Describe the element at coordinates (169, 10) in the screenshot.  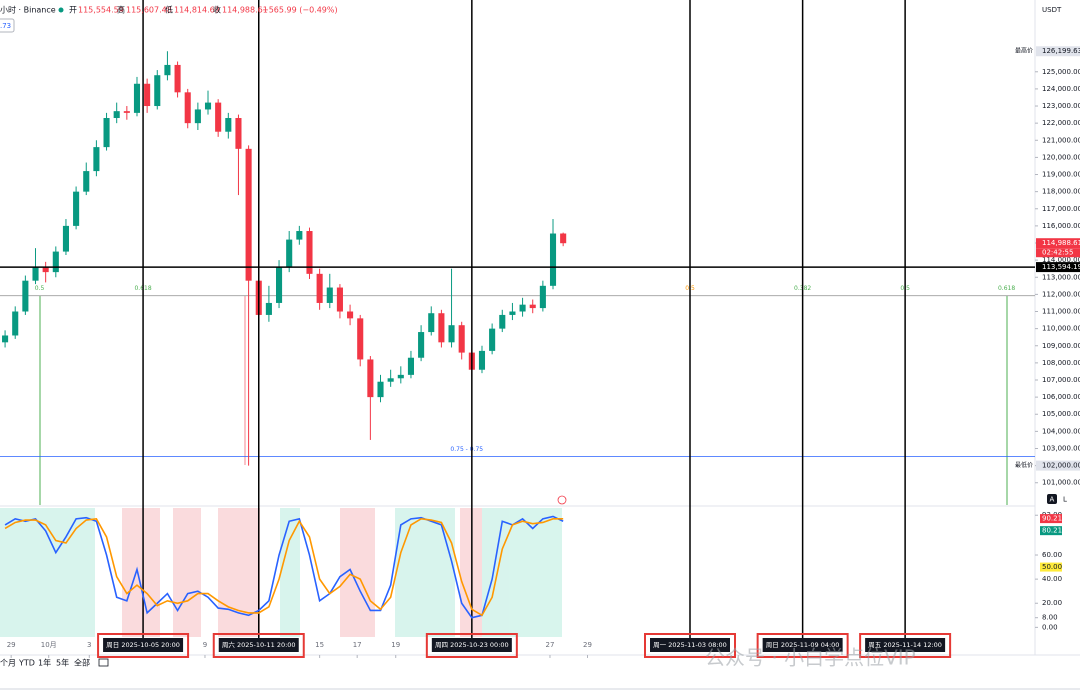
I see `low-label: 低` at that location.